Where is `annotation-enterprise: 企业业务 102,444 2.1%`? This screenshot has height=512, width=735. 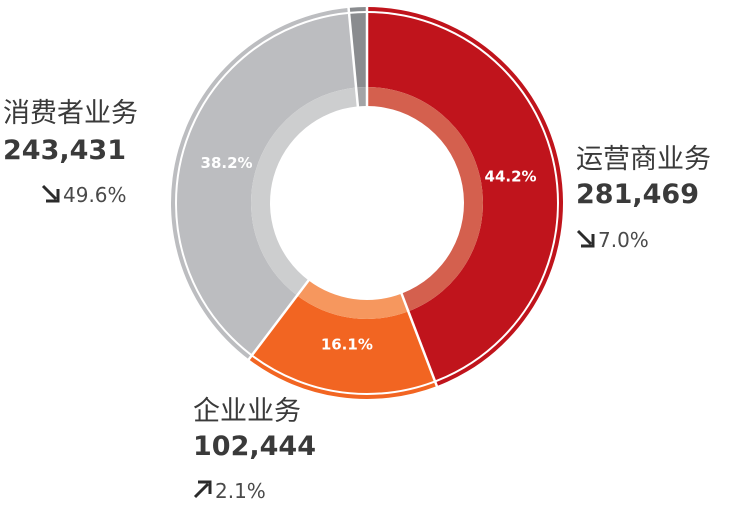
annotation-enterprise: 企业业务 102,444 2.1% is located at coordinates (254, 449).